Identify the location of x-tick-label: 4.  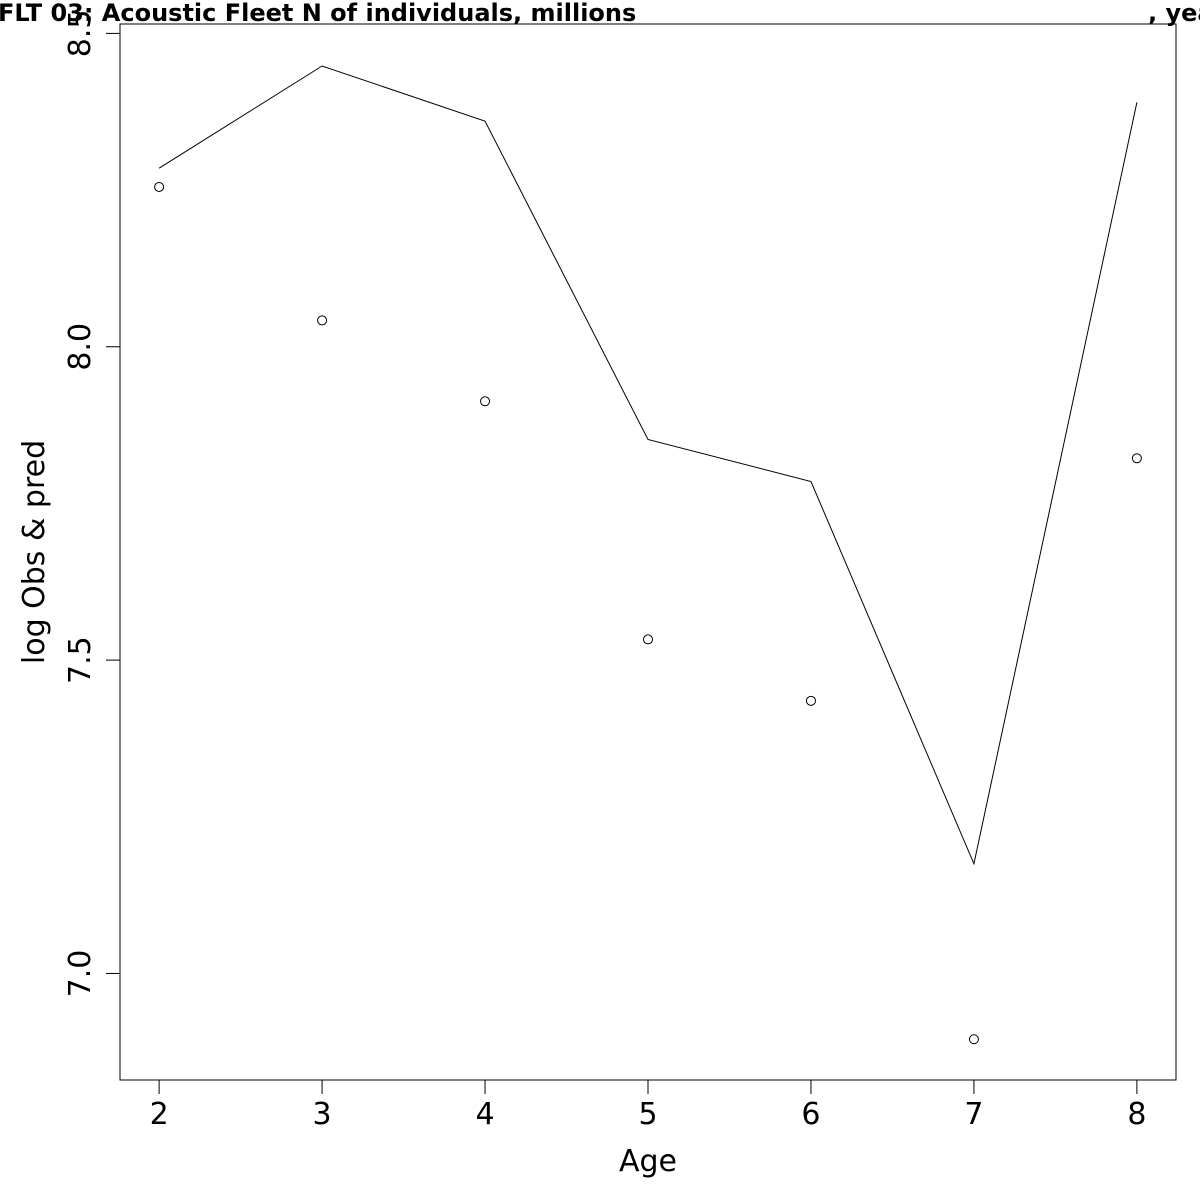
(484, 1114).